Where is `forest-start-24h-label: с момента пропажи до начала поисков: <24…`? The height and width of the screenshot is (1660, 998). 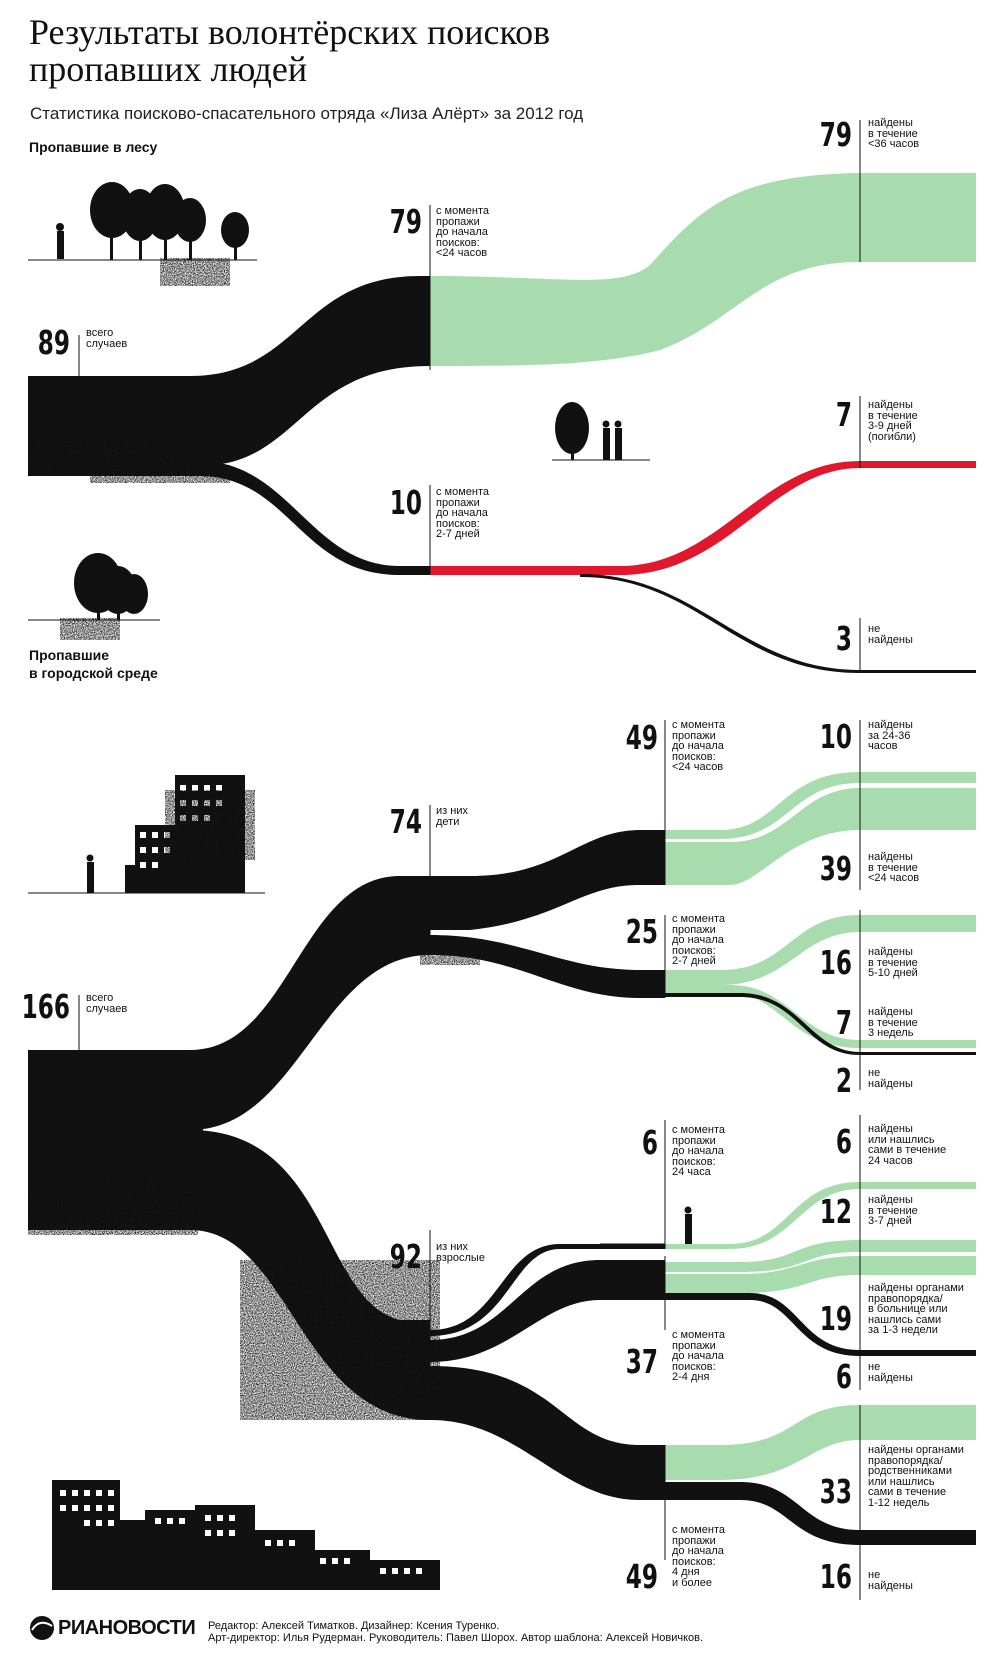 forest-start-24h-label: с момента пропажи до начала поисков: <24… is located at coordinates (463, 232).